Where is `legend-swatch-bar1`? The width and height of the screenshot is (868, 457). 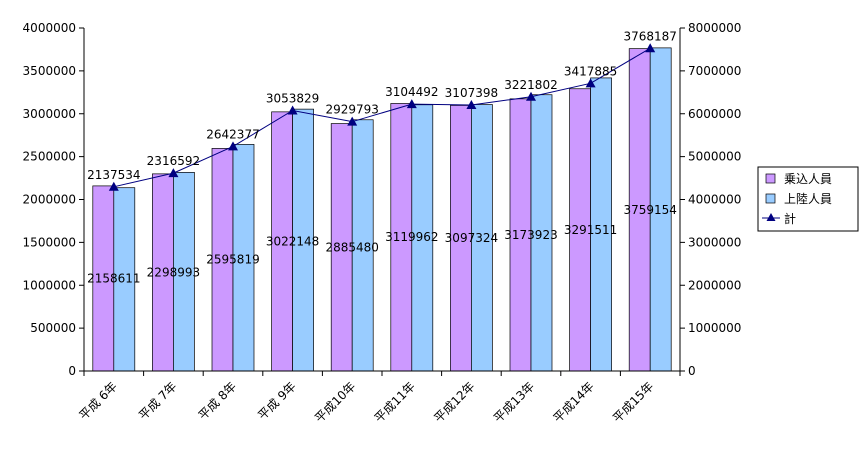 legend-swatch-bar1 is located at coordinates (770, 178).